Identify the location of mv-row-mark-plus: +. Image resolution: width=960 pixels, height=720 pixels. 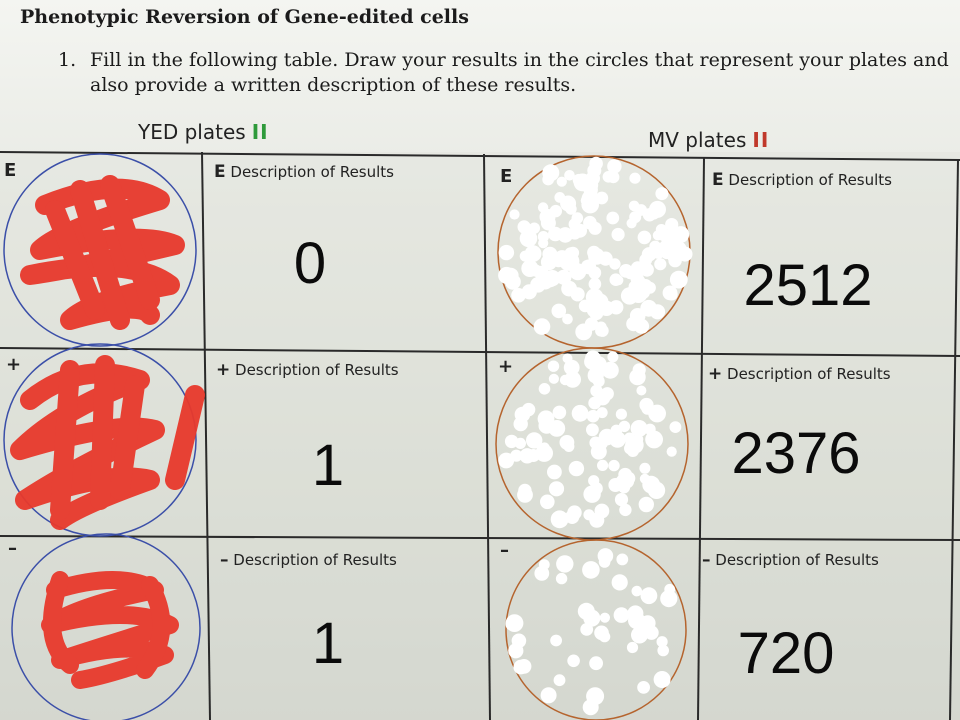
(506, 366).